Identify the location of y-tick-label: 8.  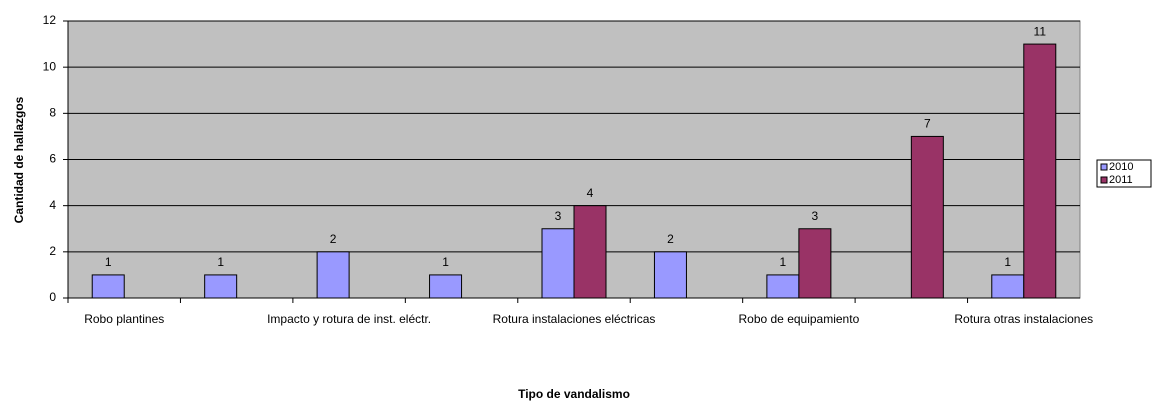
(52, 113).